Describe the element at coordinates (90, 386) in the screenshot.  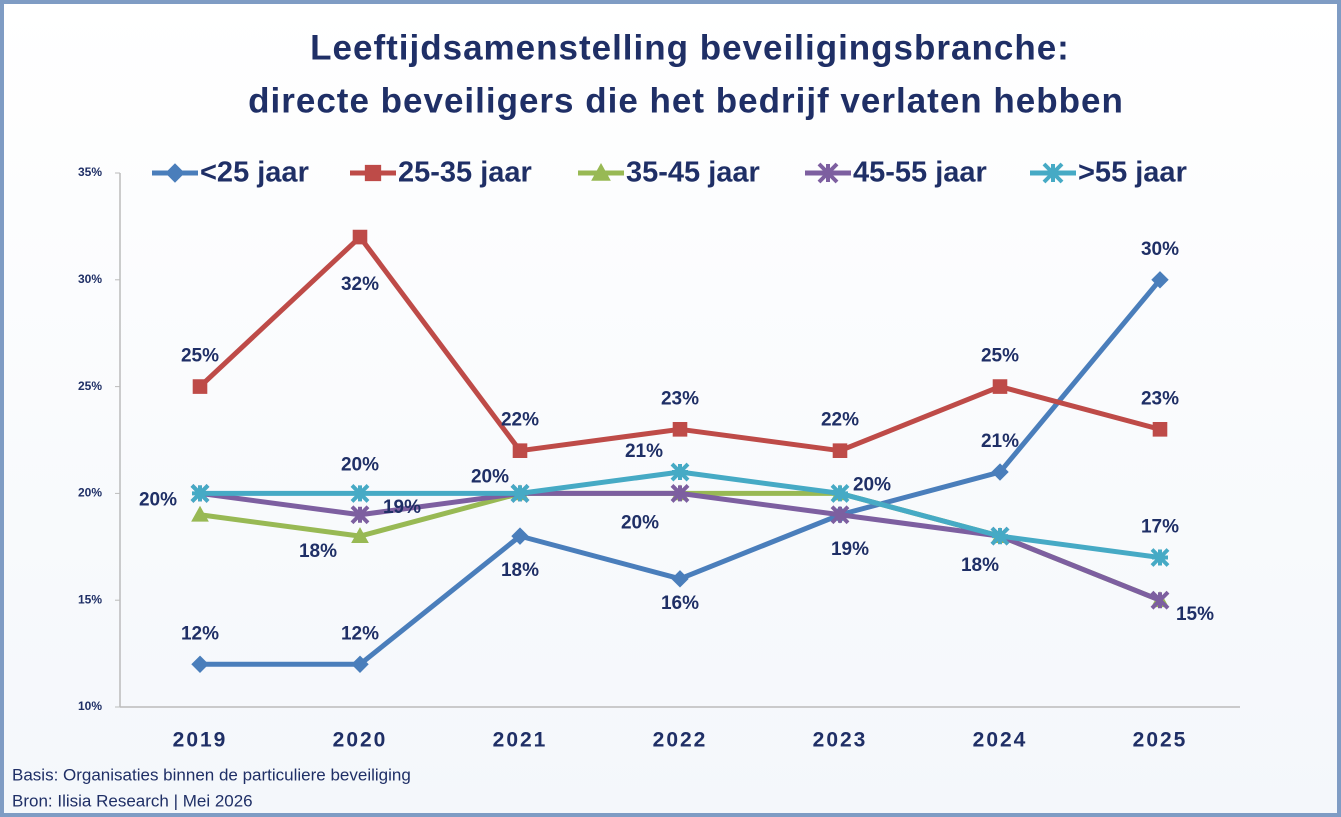
I see `y-tick-label: 25%` at that location.